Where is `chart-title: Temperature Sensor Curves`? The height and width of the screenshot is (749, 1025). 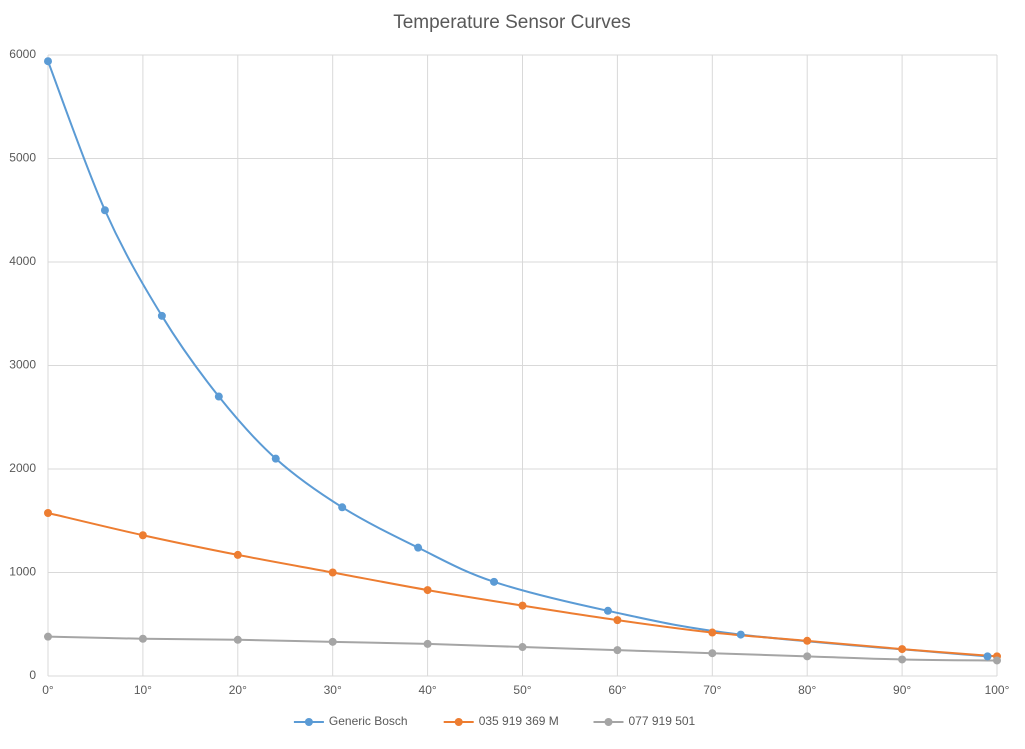
chart-title: Temperature Sensor Curves is located at coordinates (512, 22).